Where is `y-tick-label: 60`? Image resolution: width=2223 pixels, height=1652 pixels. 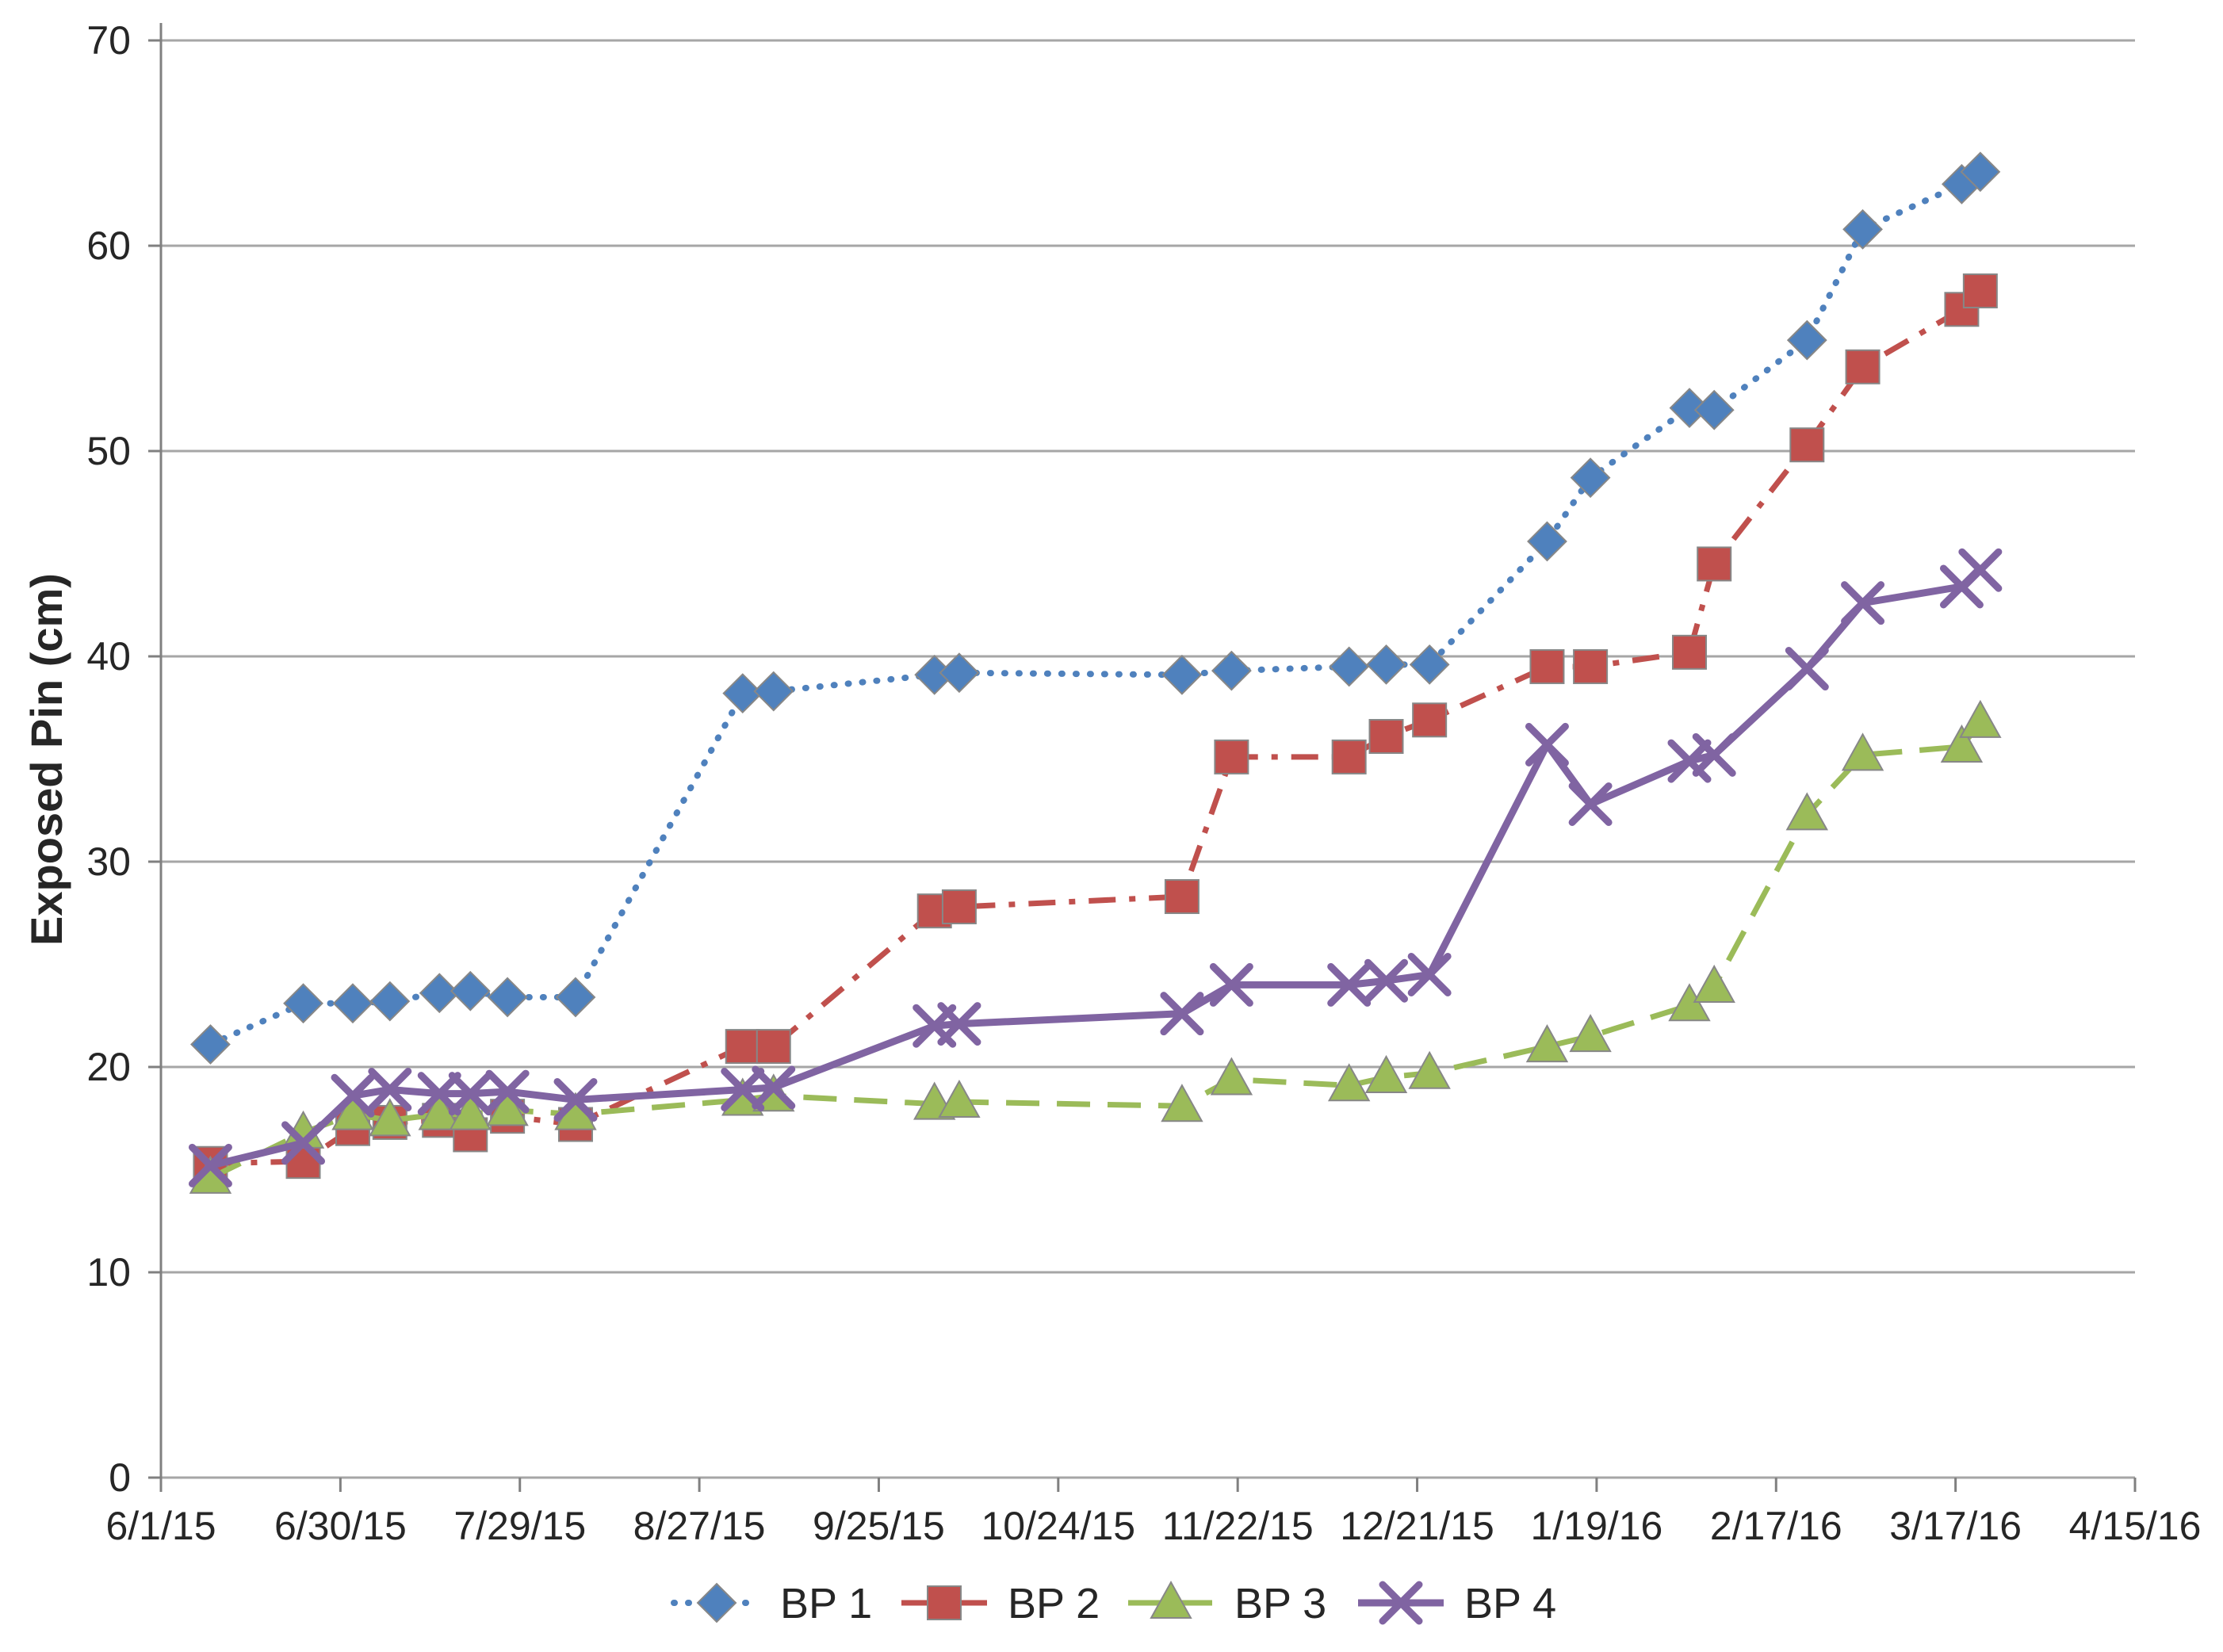 y-tick-label: 60 is located at coordinates (108, 246).